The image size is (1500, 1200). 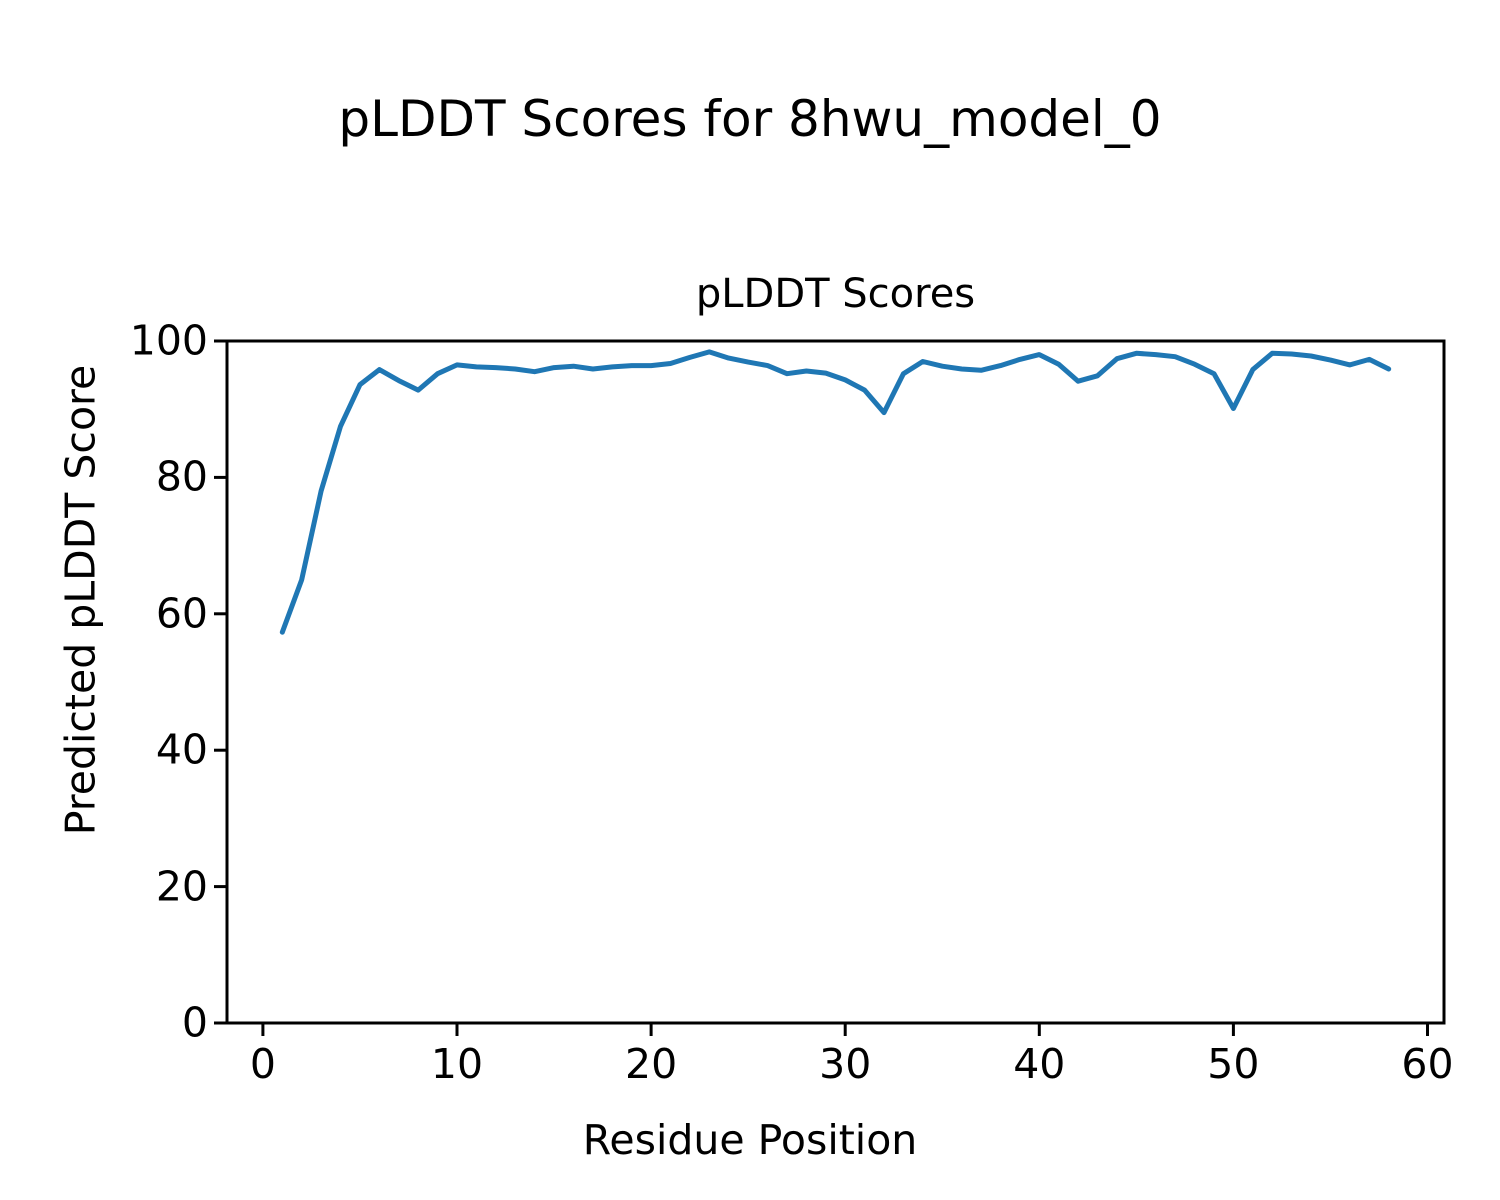 What do you see at coordinates (1039, 1064) in the screenshot?
I see `x-tick-label: 40` at bounding box center [1039, 1064].